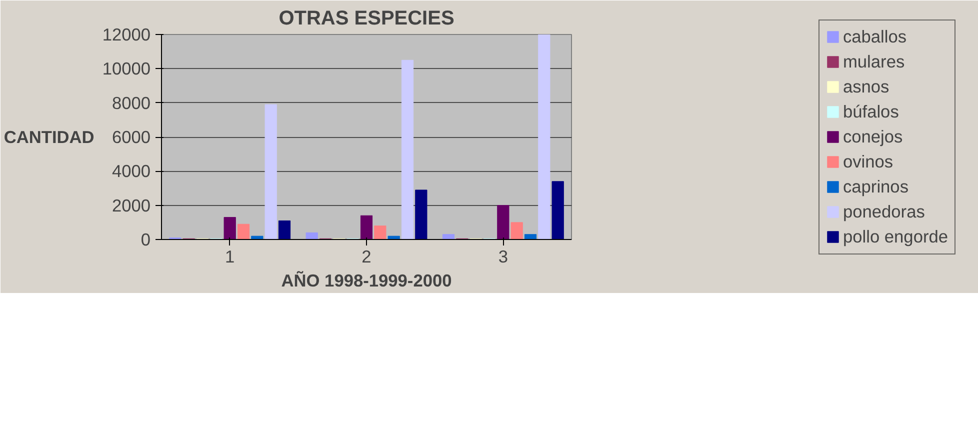  What do you see at coordinates (870, 111) in the screenshot?
I see `legend-label: búfalos` at bounding box center [870, 111].